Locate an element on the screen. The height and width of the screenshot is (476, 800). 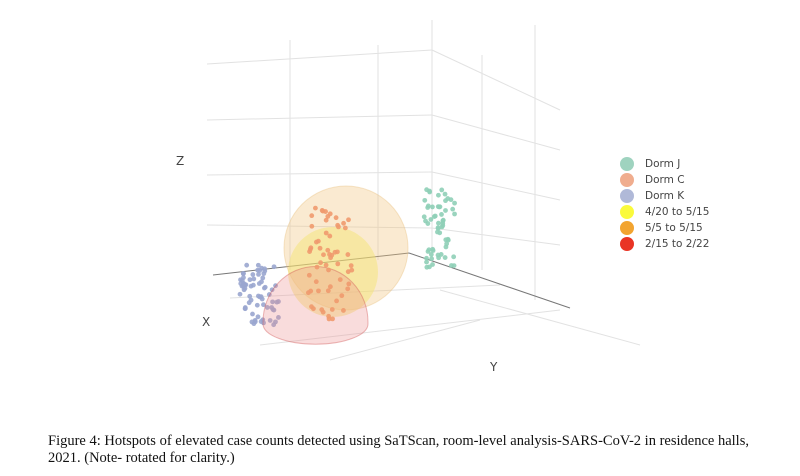
legend-label: Dorm K is located at coordinates (665, 196).